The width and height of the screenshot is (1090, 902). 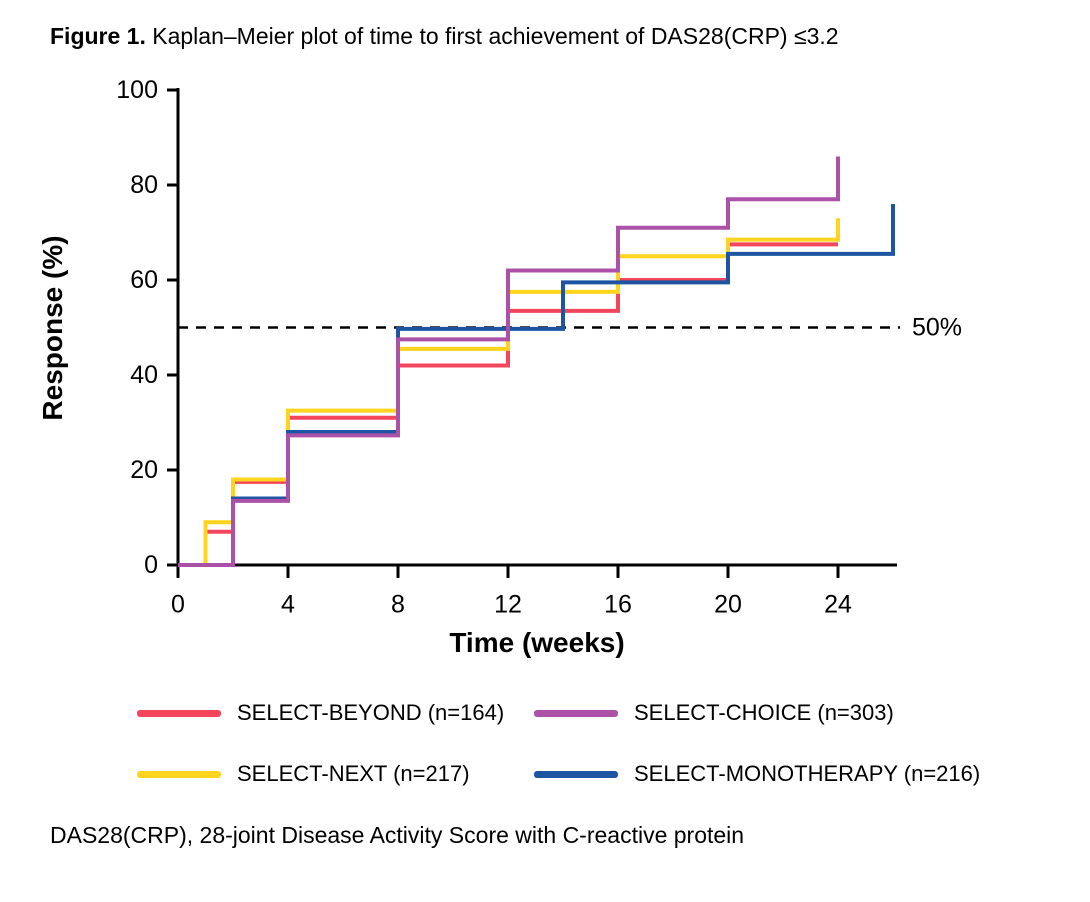 I want to click on x-tick-label: 8, so click(x=398, y=605).